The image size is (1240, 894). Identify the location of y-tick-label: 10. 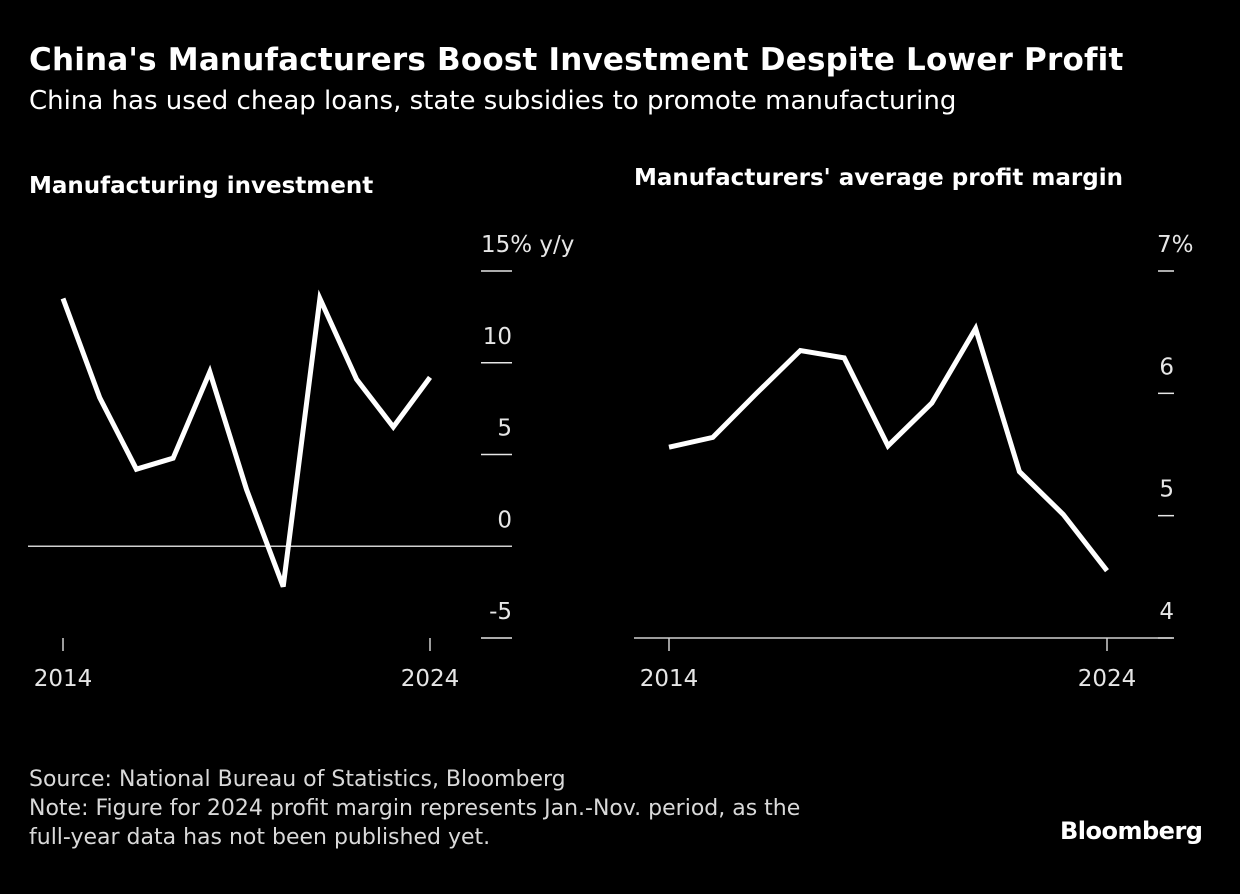
(497, 337).